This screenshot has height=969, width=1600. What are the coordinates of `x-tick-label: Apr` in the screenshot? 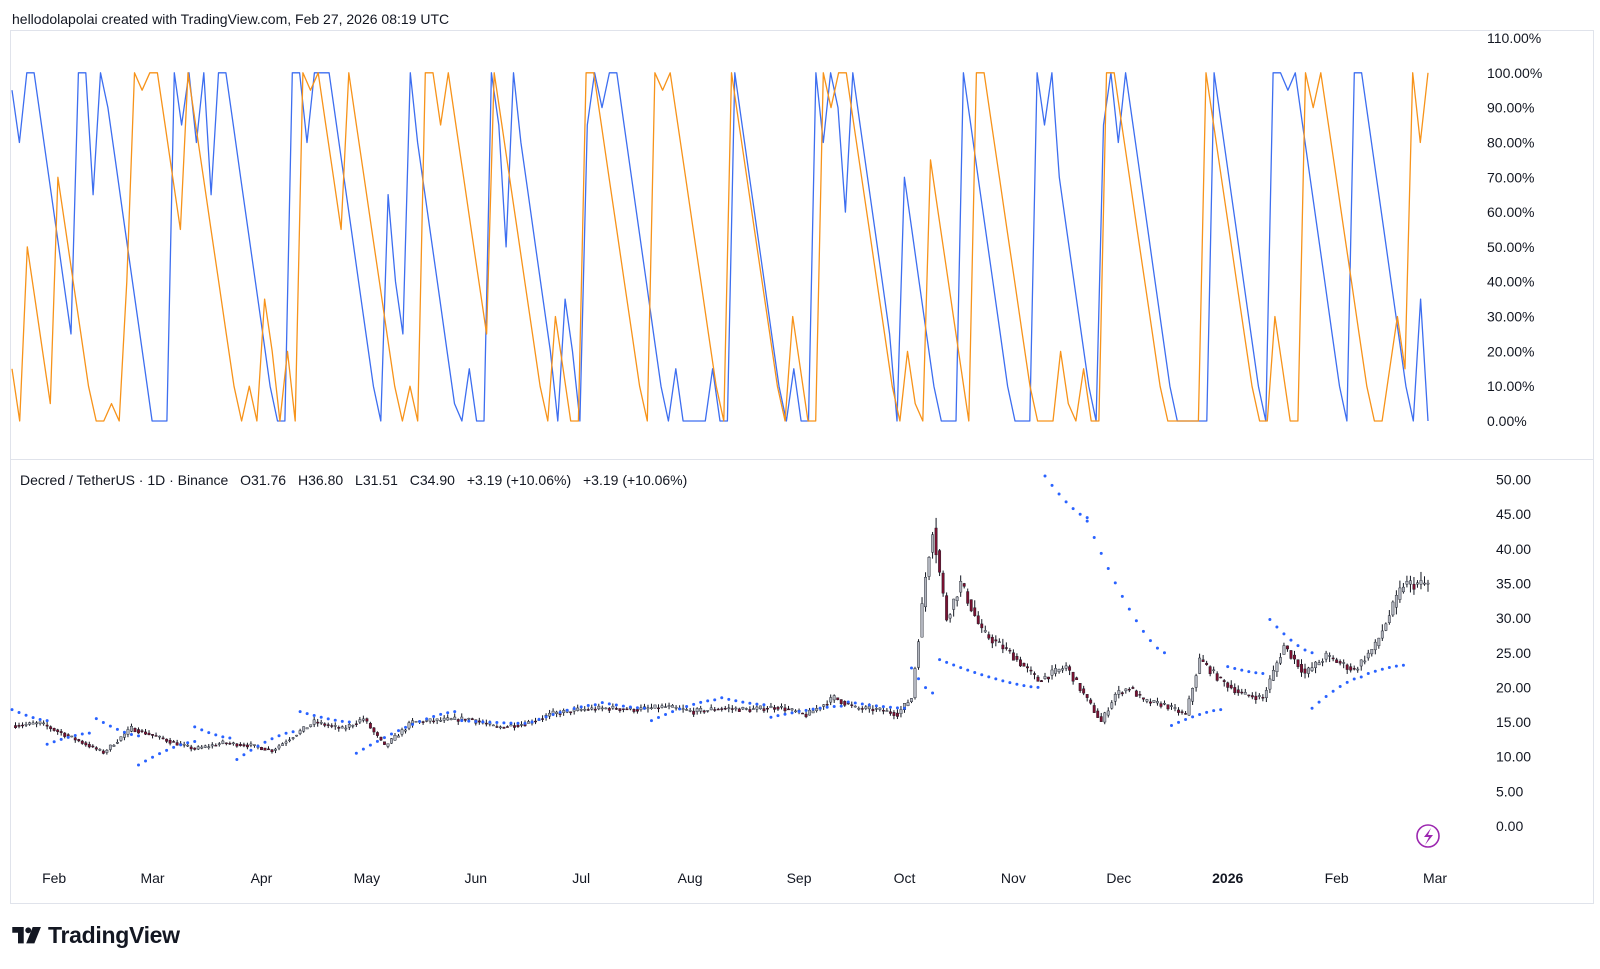 It's located at (262, 878).